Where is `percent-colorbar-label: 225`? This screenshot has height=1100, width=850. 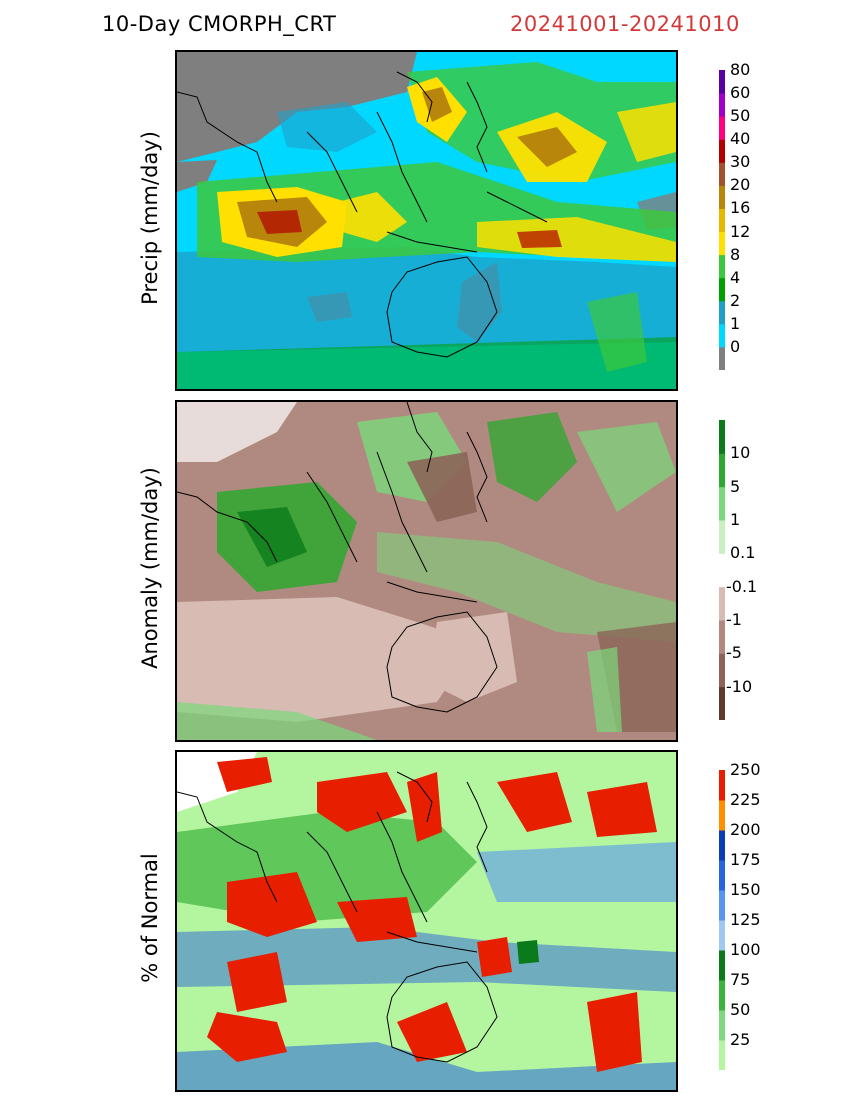
percent-colorbar-label: 225 is located at coordinates (745, 799).